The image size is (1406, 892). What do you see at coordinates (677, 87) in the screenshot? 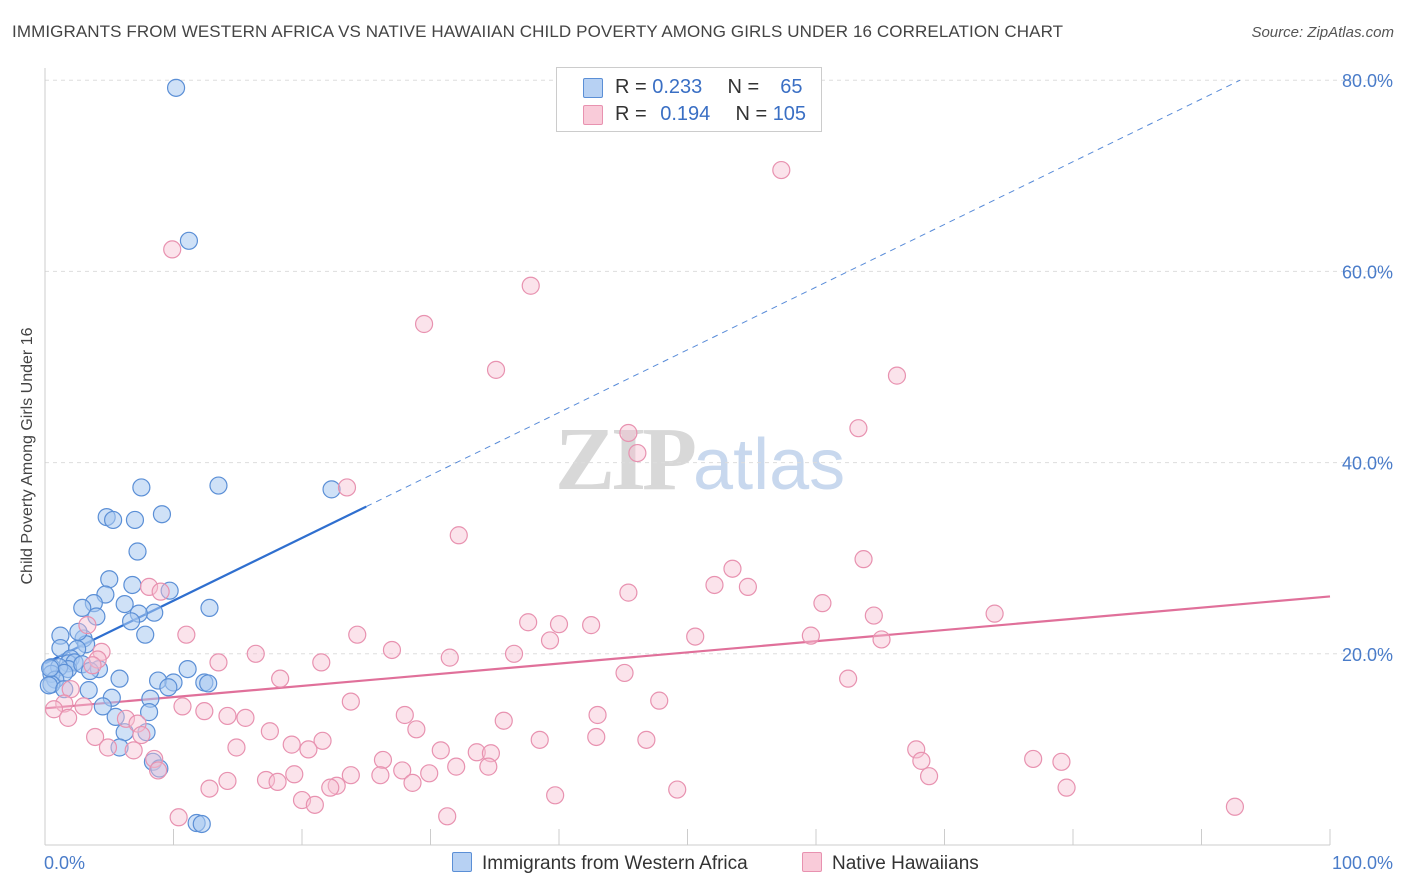
I see `legend-r-value: 0.233` at bounding box center [677, 87].